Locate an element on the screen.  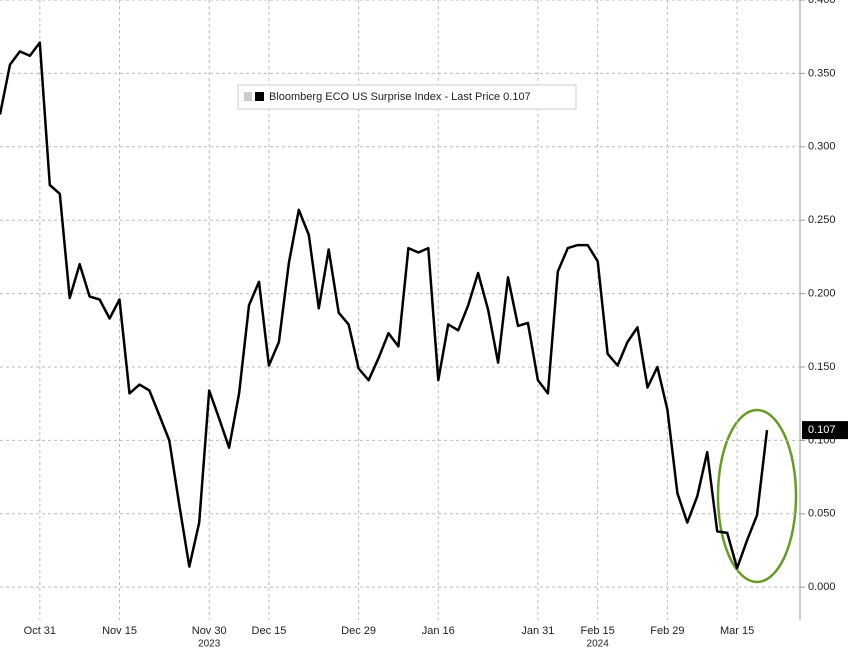
legend-box is located at coordinates (407, 97).